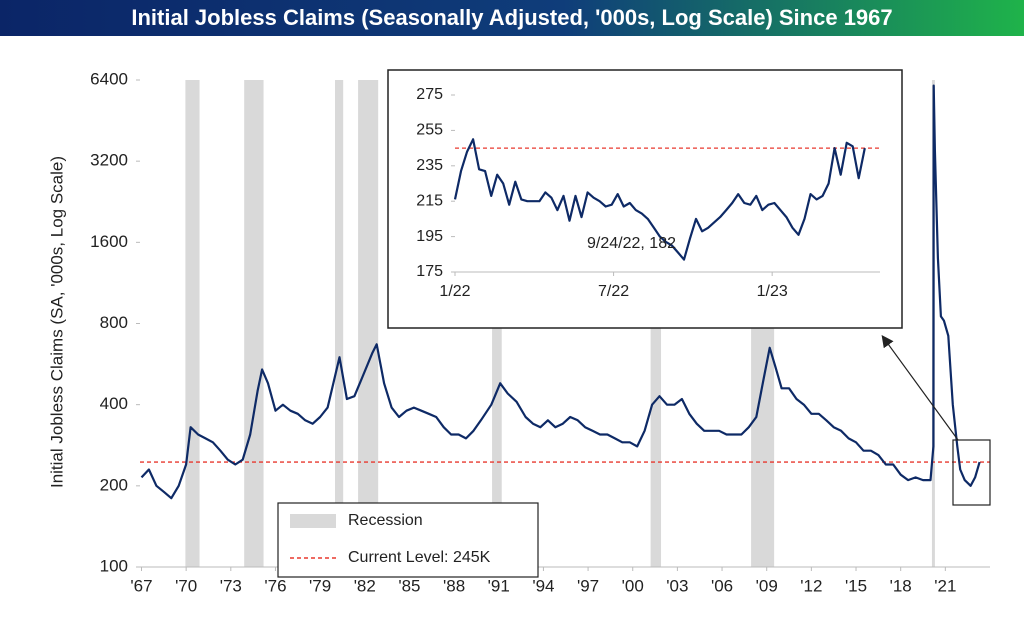 The image size is (1024, 629). What do you see at coordinates (114, 322) in the screenshot?
I see `y-tick-label: 800` at bounding box center [114, 322].